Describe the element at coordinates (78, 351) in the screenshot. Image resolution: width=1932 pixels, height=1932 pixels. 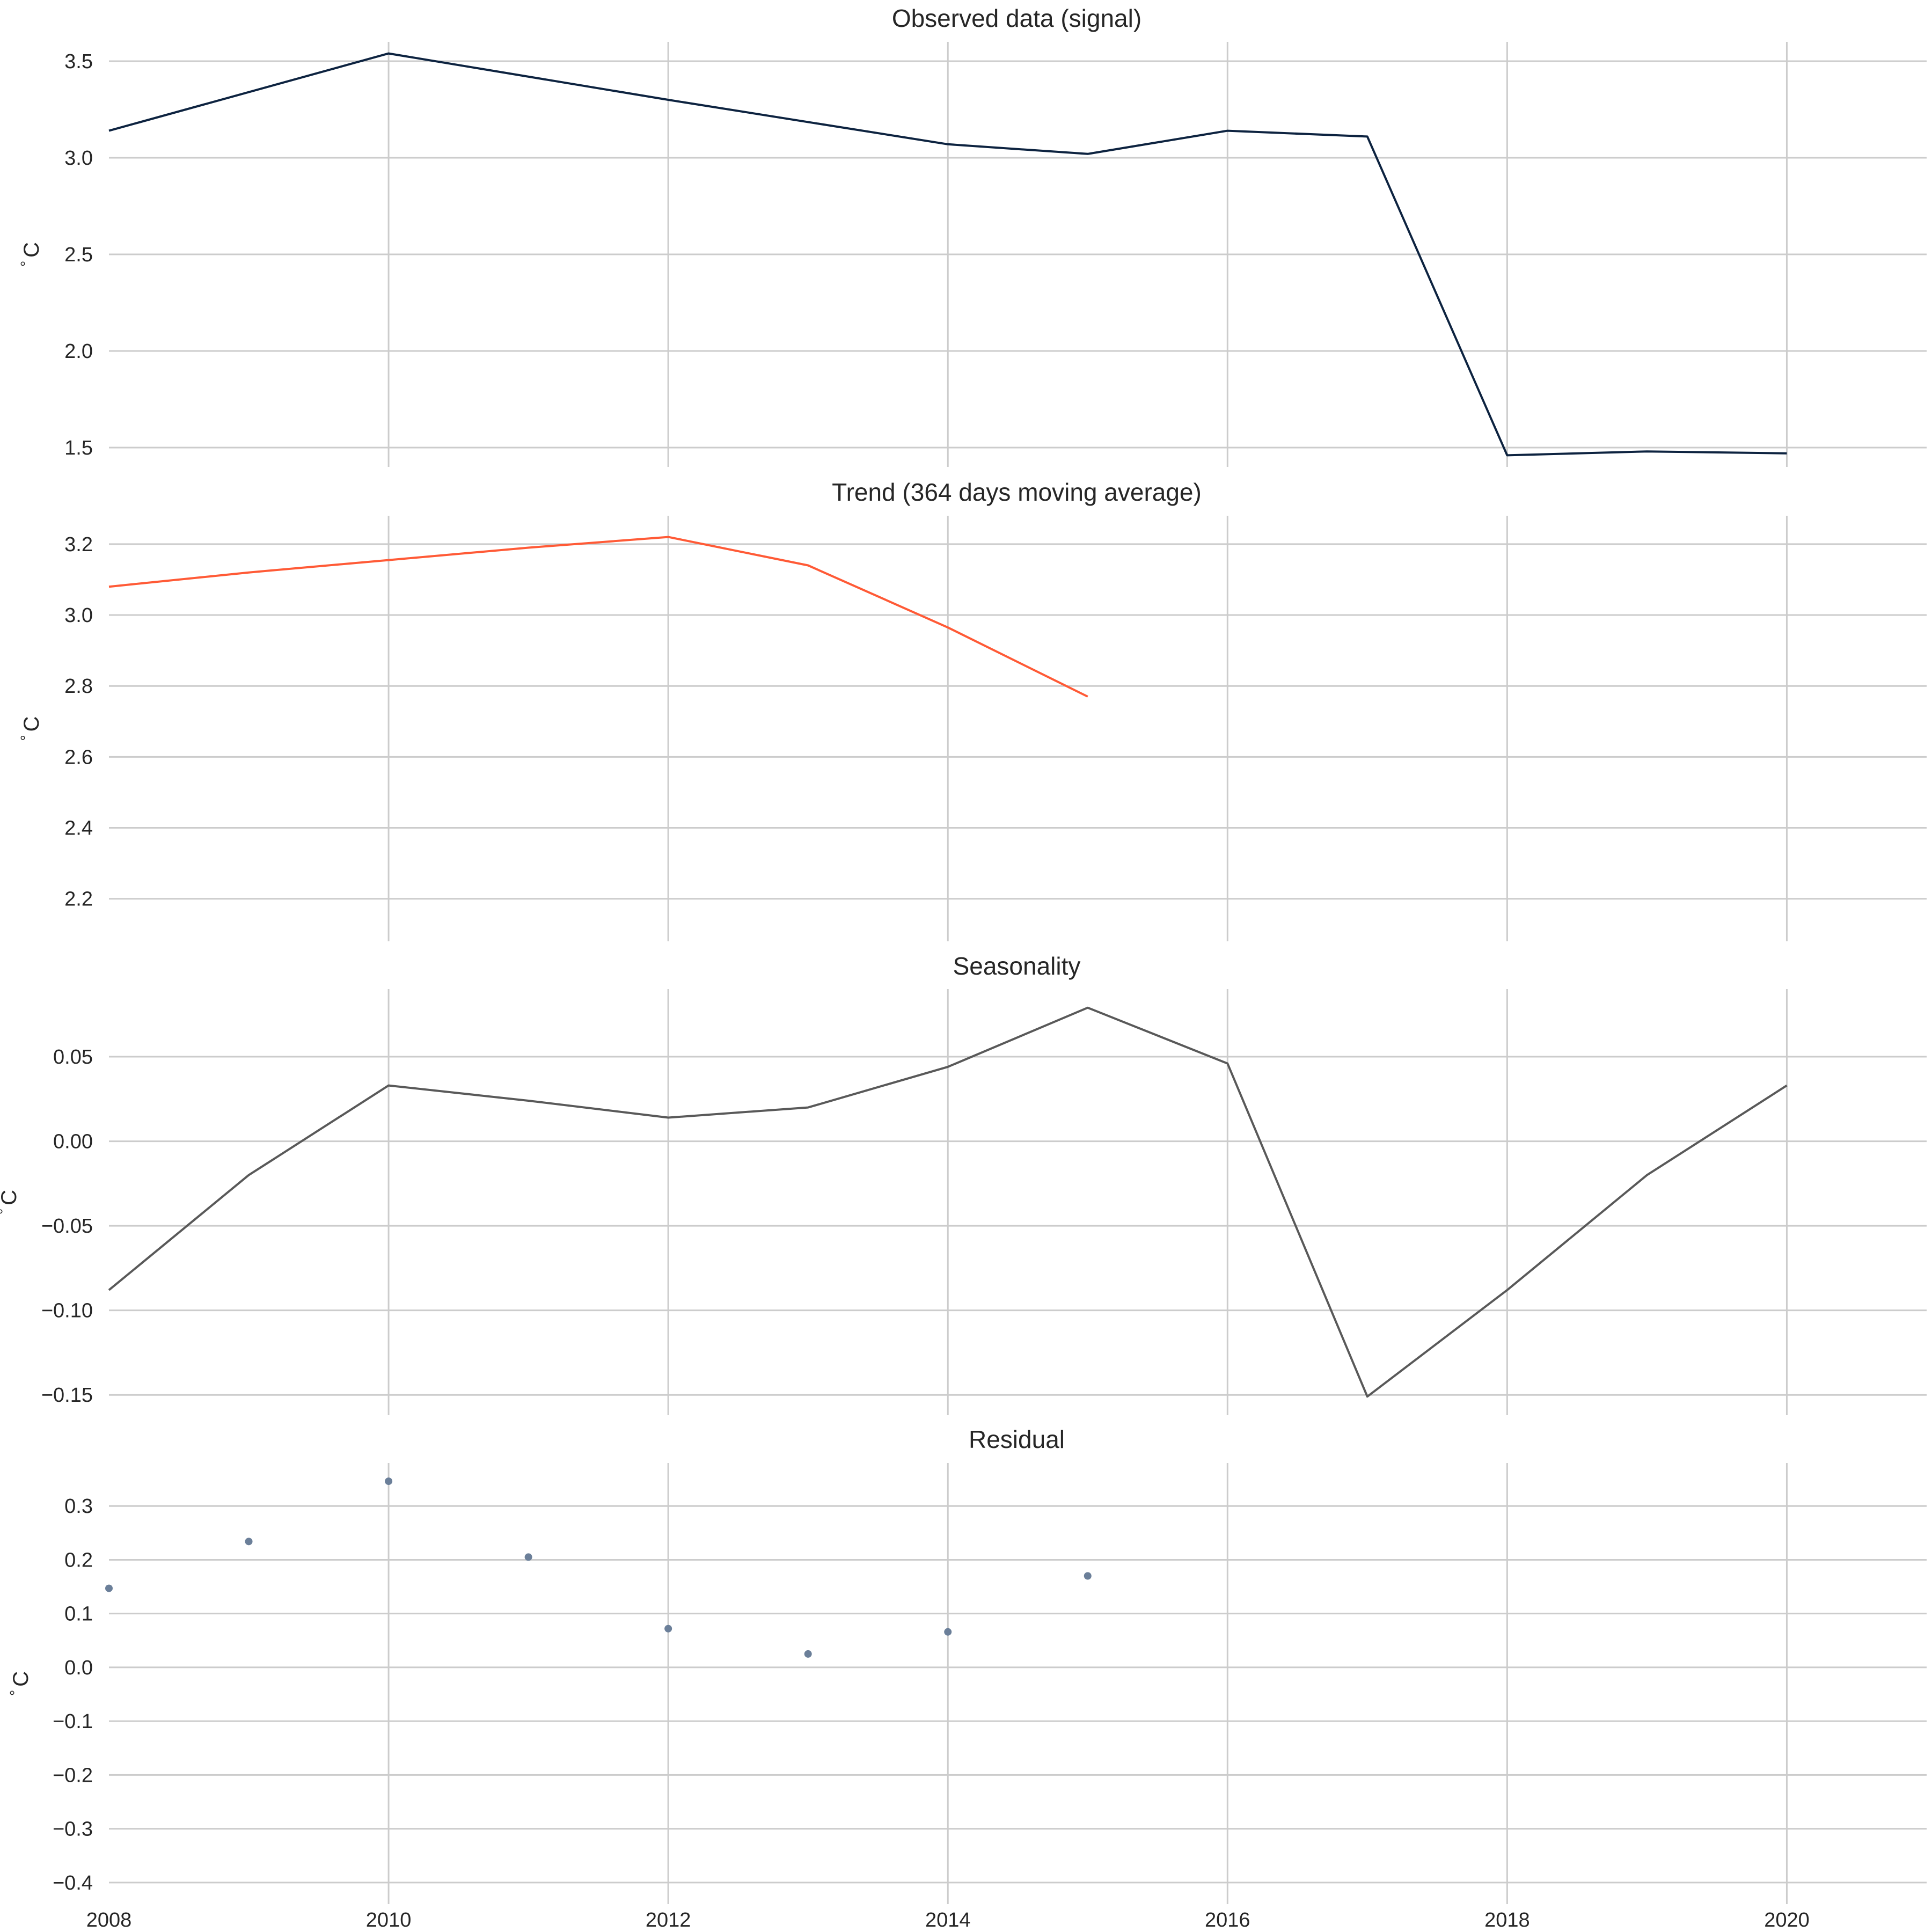
I see `observed-y-tick-label: 2.0` at that location.